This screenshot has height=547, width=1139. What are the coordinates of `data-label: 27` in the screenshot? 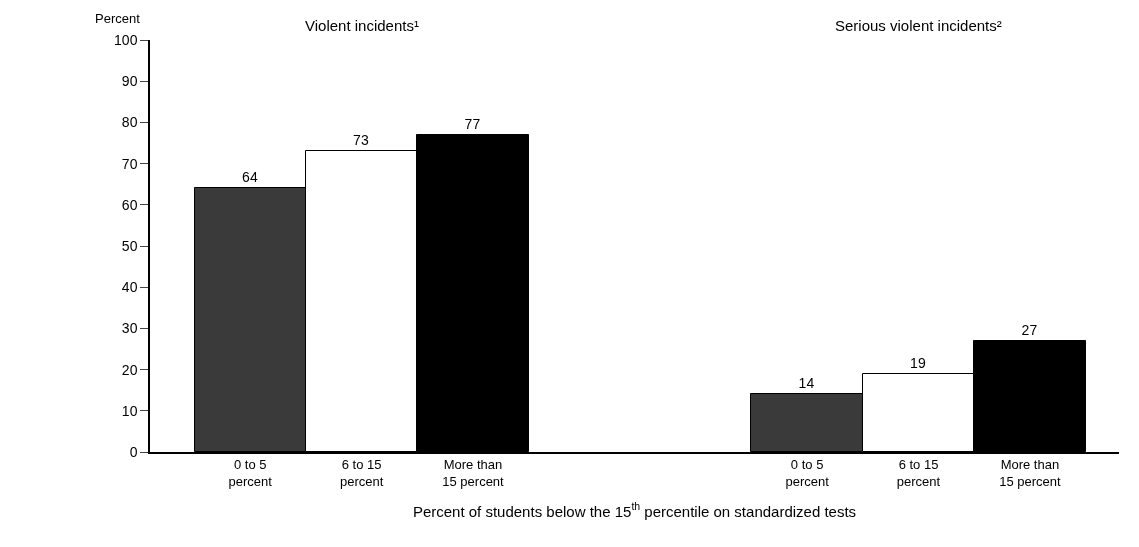 It's located at (1029, 329).